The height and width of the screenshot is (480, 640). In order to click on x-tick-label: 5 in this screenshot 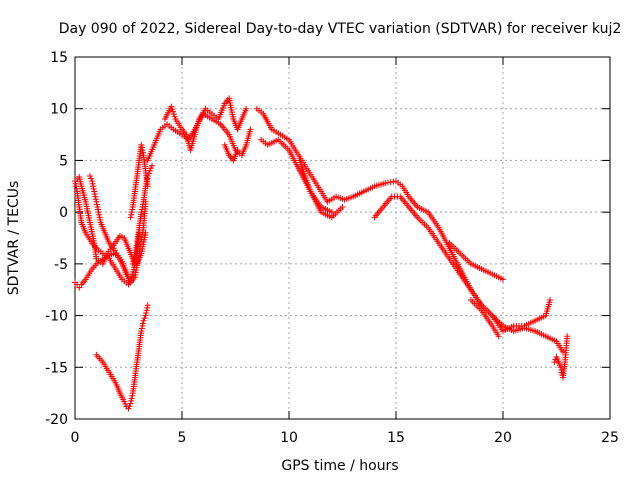, I will do `click(182, 438)`.